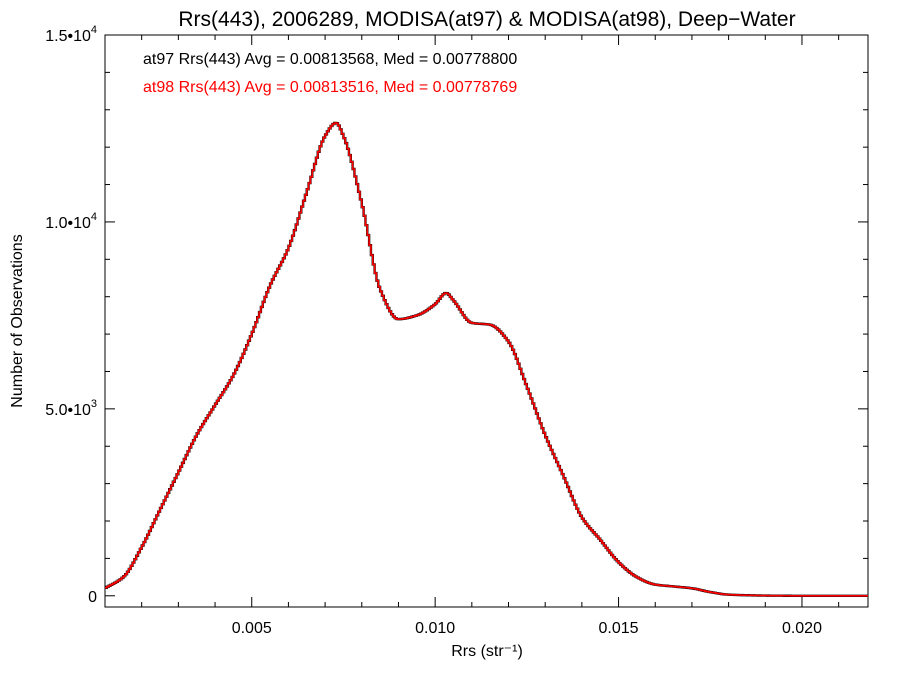  Describe the element at coordinates (71, 221) in the screenshot. I see `y-tick-label: 1.0•104` at that location.